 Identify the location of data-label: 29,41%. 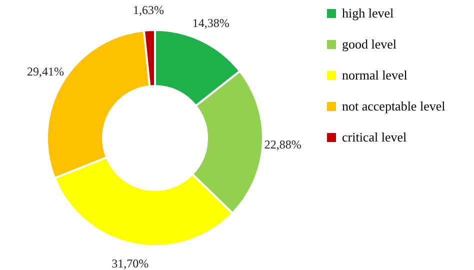
(45, 71).